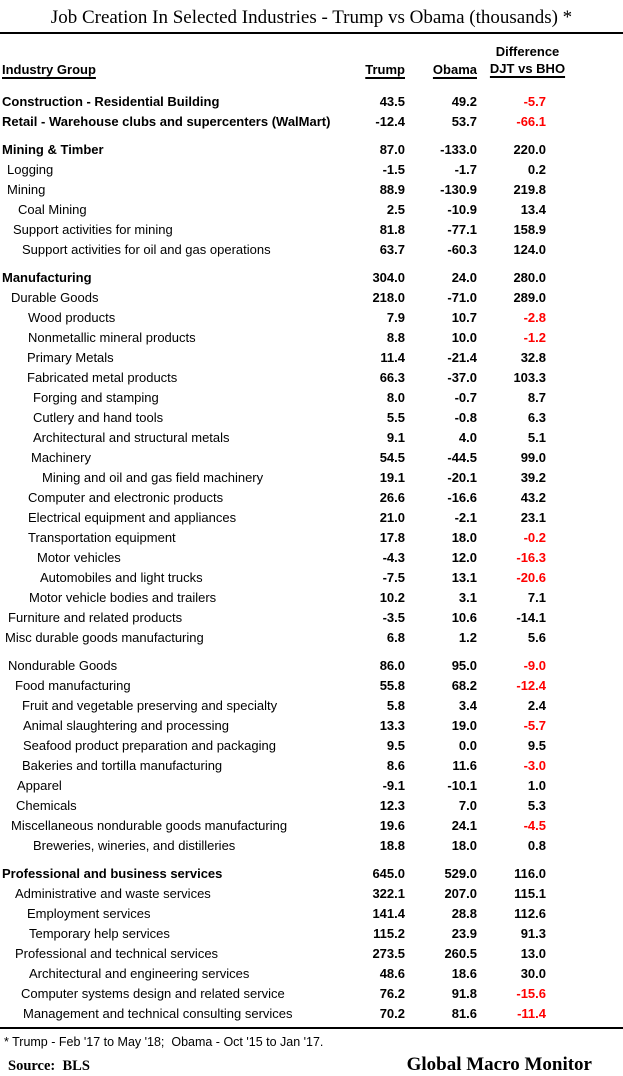 This screenshot has width=623, height=1076. Describe the element at coordinates (49, 1066) in the screenshot. I see `source-label: Source: BLS` at that location.